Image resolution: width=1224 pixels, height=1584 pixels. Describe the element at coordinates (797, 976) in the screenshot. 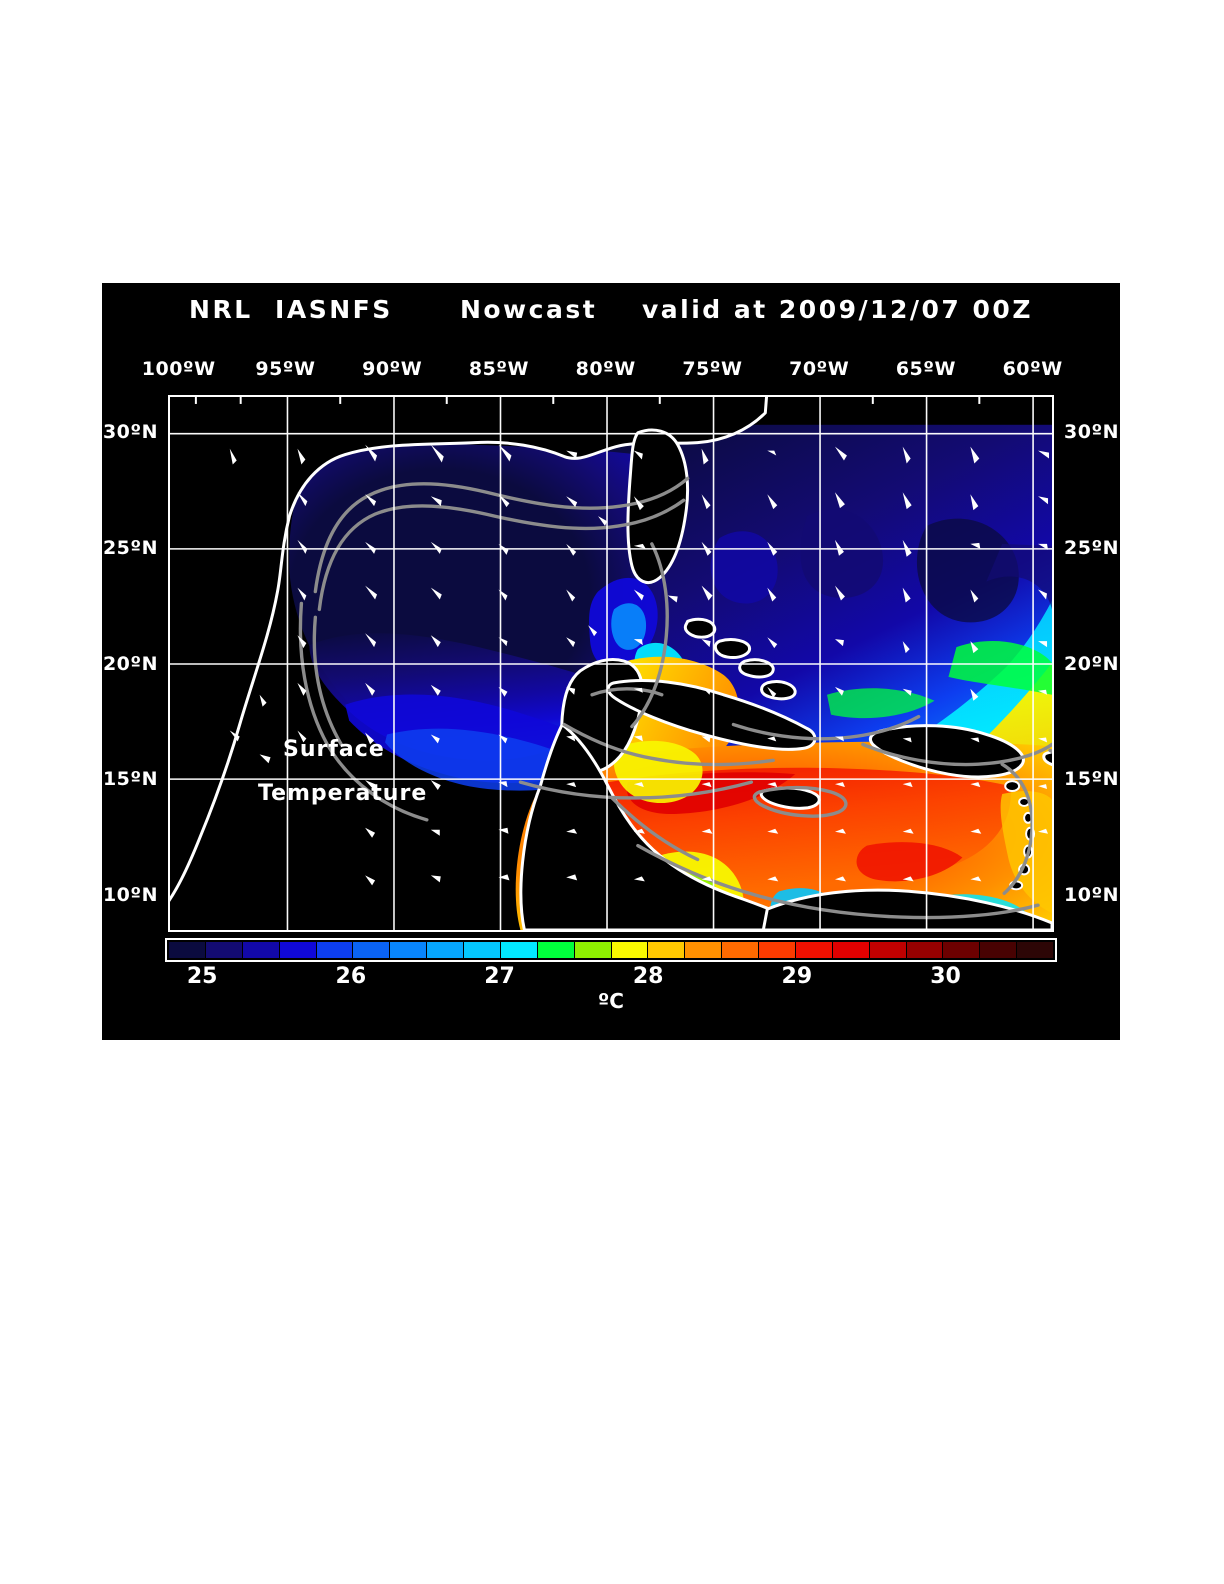

I see `colorbar-tick-29: 29` at that location.